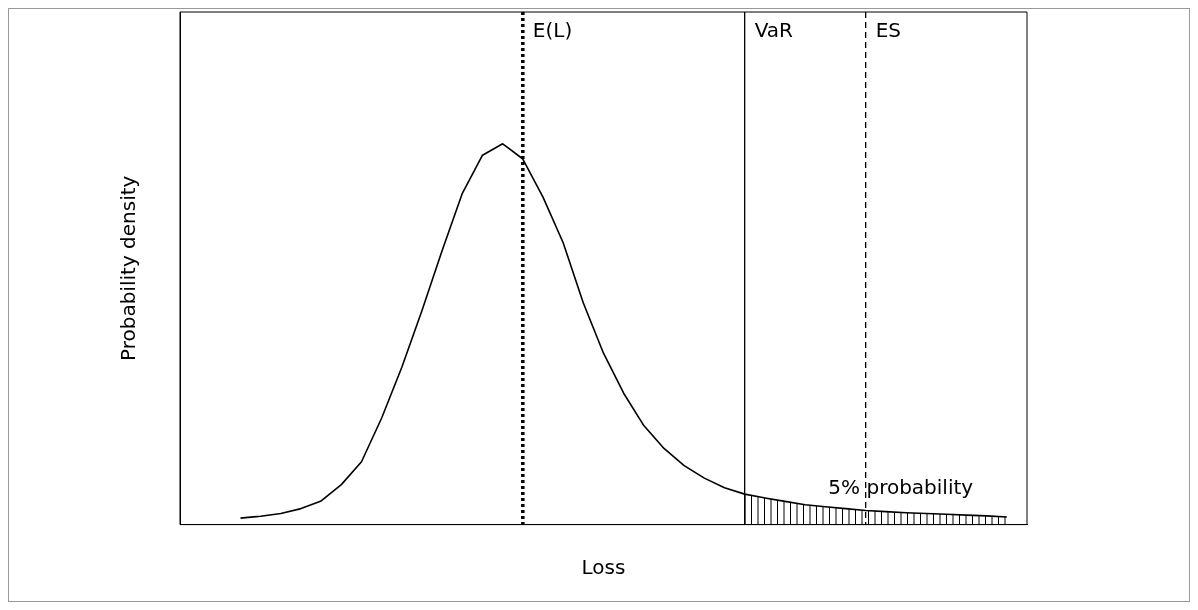 The image size is (1198, 610). Describe the element at coordinates (774, 30) in the screenshot. I see `text: VaR` at that location.